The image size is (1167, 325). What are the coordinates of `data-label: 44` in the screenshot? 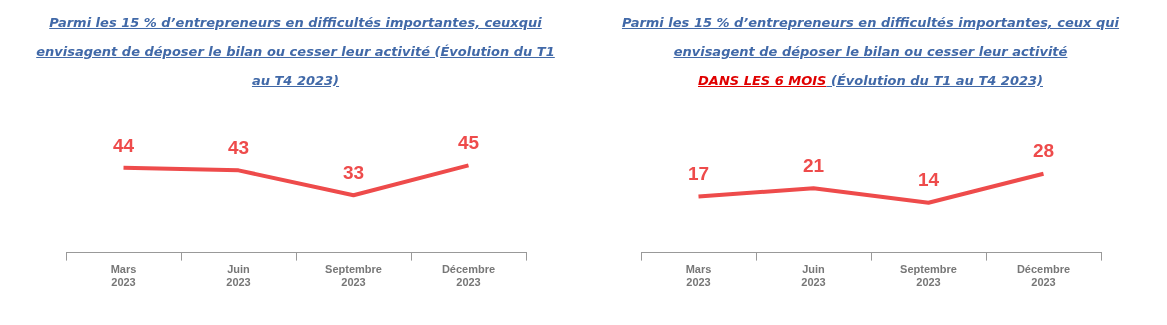 It's located at (123, 145).